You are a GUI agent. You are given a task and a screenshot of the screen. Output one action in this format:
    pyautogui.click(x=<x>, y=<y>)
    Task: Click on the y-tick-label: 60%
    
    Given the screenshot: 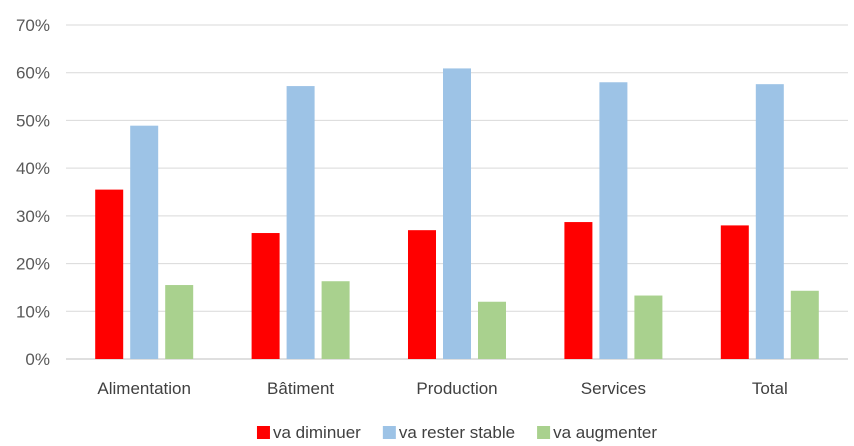 What is the action you would take?
    pyautogui.click(x=33, y=73)
    